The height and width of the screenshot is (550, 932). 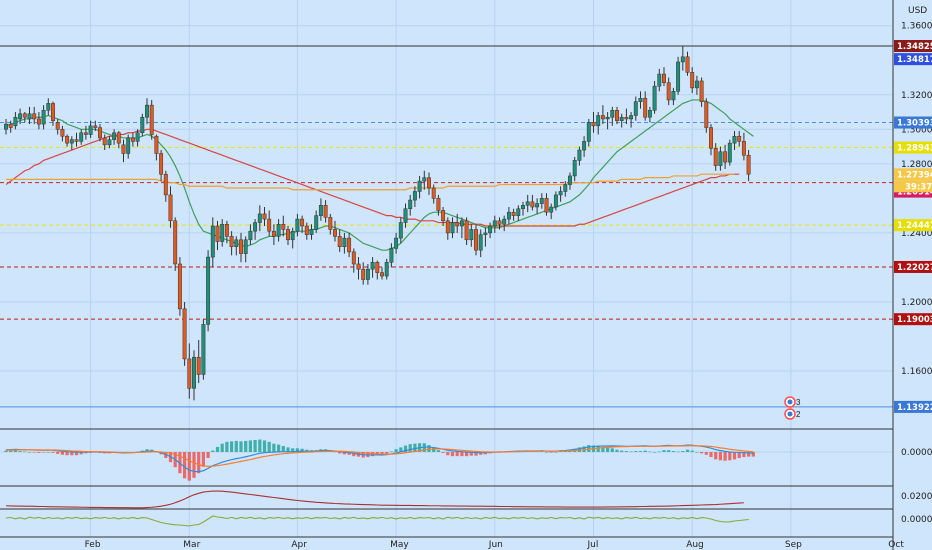 I want to click on price-badge: 1.13922, so click(x=913, y=406).